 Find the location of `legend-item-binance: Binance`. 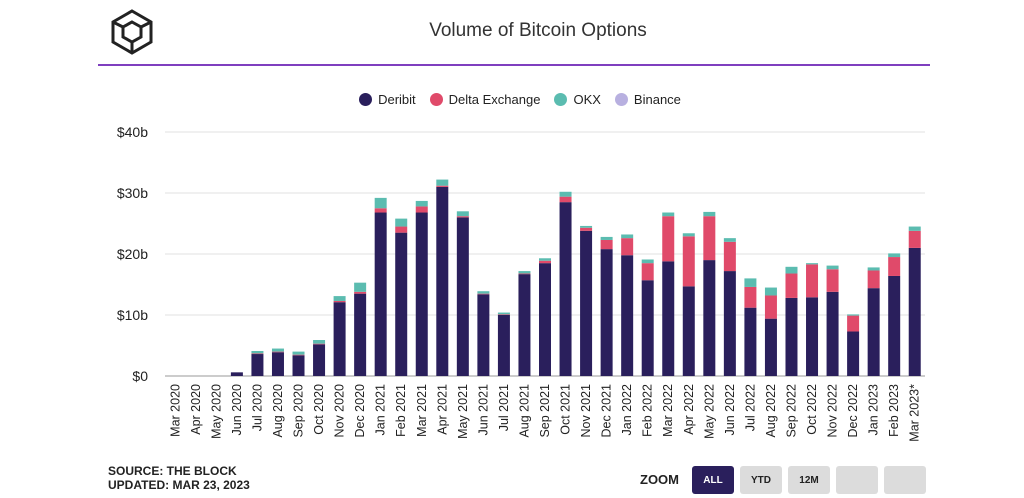

legend-item-binance: Binance is located at coordinates (647, 99).